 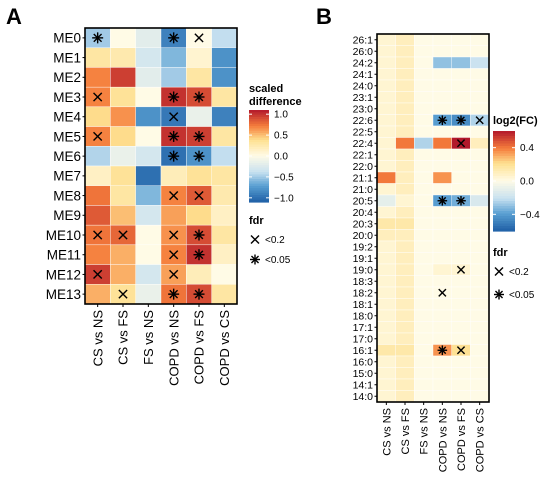 What do you see at coordinates (480, 281) in the screenshot?
I see `cell-18:3-COPD-vs-CS` at bounding box center [480, 281].